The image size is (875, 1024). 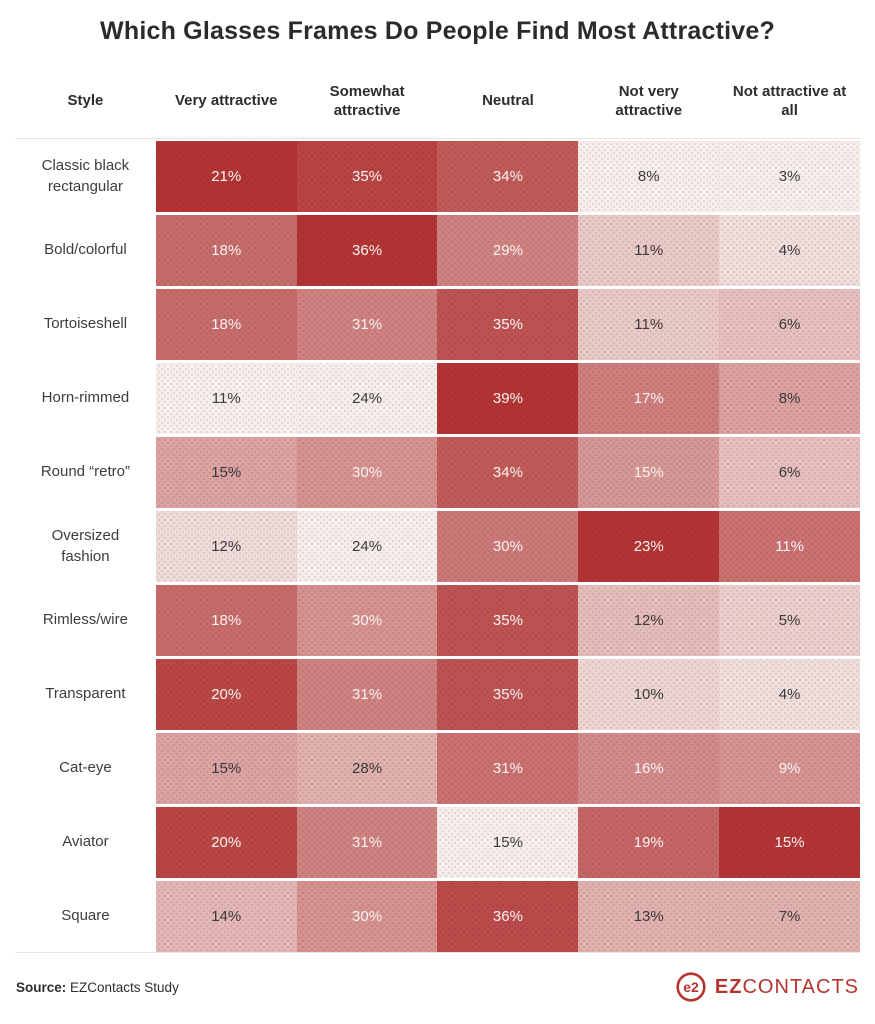 What do you see at coordinates (789, 101) in the screenshot?
I see `column-header-5: Not attractive at all` at bounding box center [789, 101].